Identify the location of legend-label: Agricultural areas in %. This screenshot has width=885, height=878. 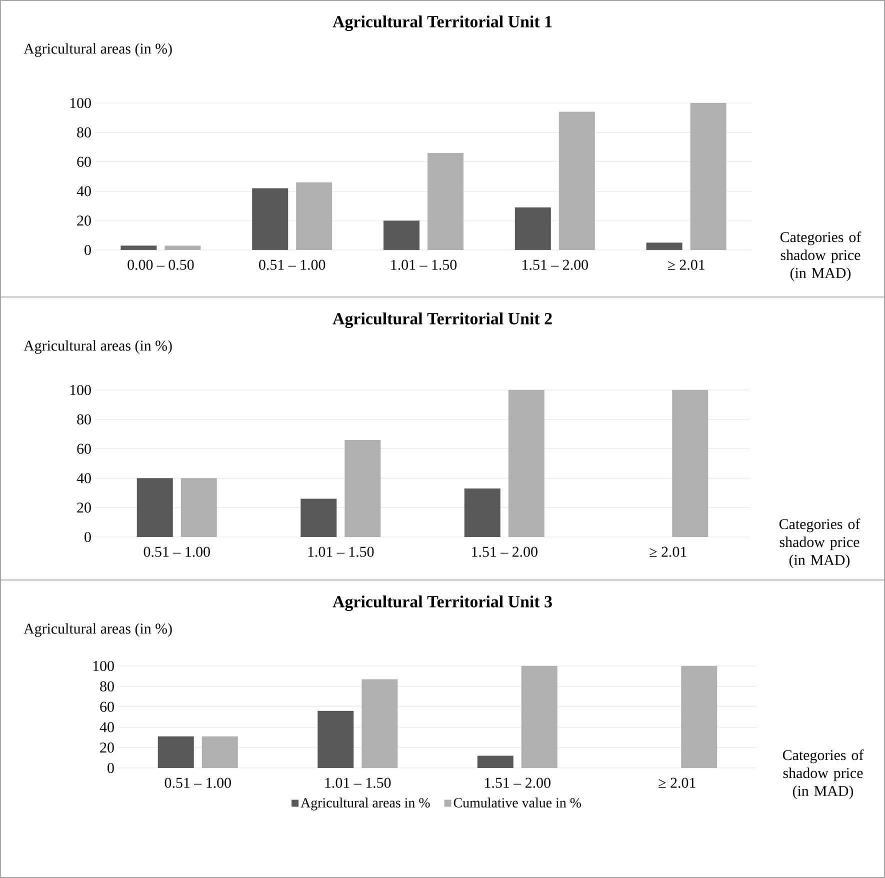
(365, 804).